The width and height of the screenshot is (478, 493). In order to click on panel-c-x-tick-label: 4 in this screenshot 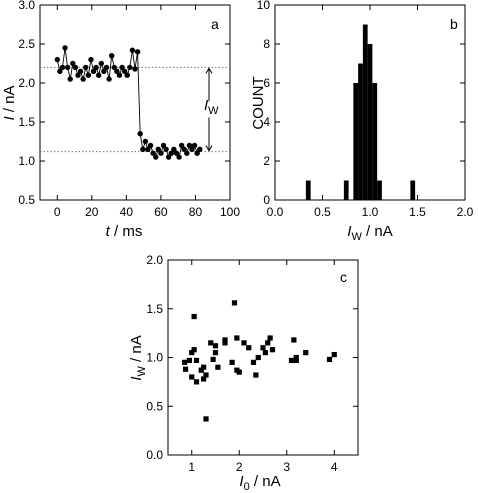, I will do `click(334, 467)`.